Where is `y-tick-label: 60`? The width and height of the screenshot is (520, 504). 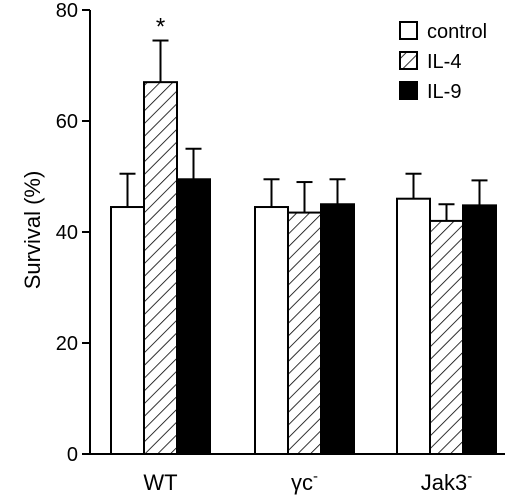
y-tick-label: 60 is located at coordinates (67, 122).